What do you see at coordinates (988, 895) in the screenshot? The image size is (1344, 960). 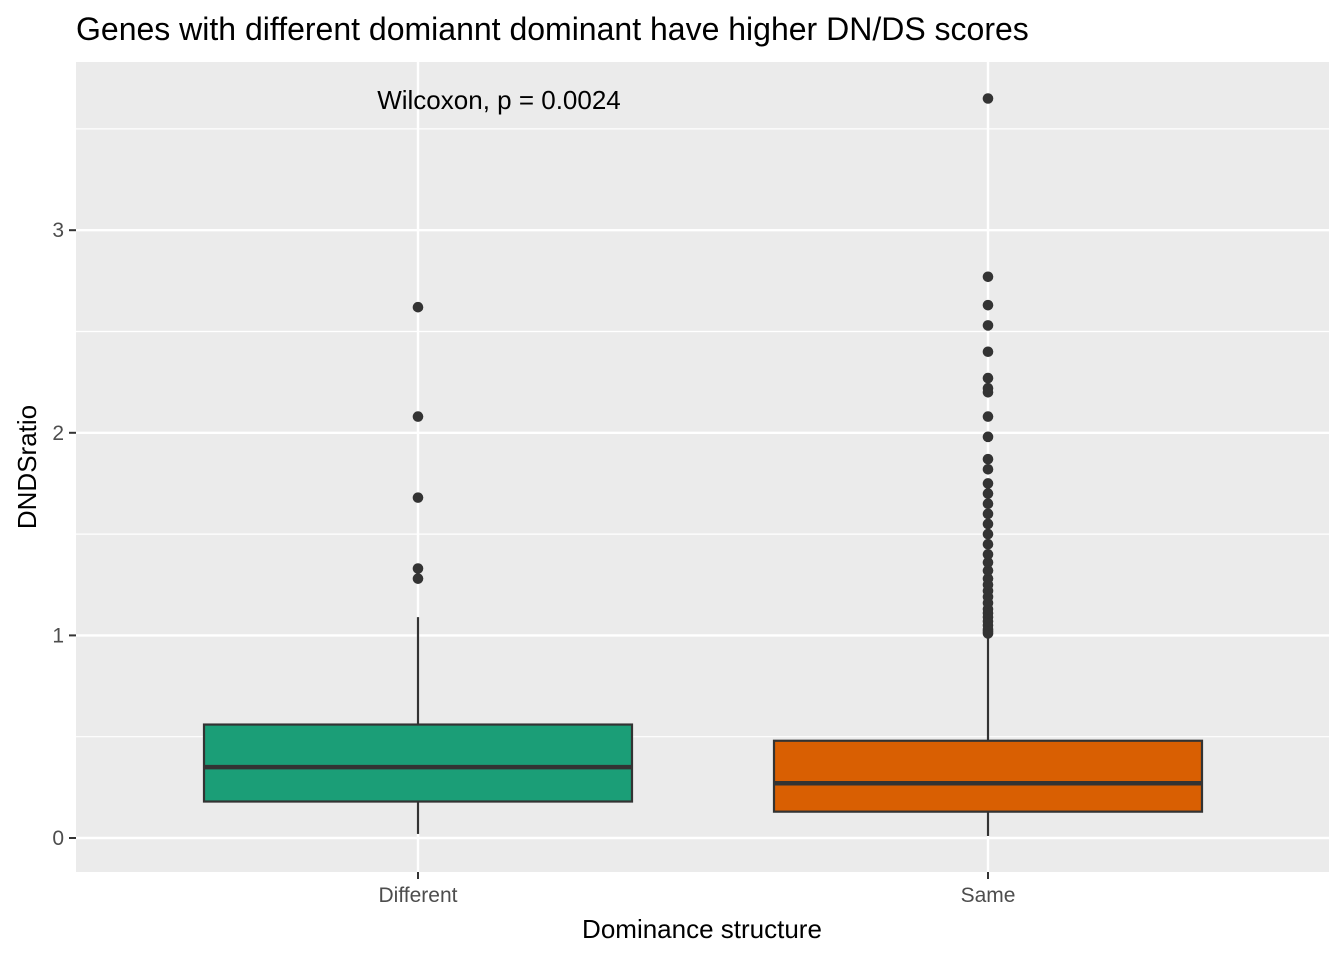 I see `x-tick-label: Same` at bounding box center [988, 895].